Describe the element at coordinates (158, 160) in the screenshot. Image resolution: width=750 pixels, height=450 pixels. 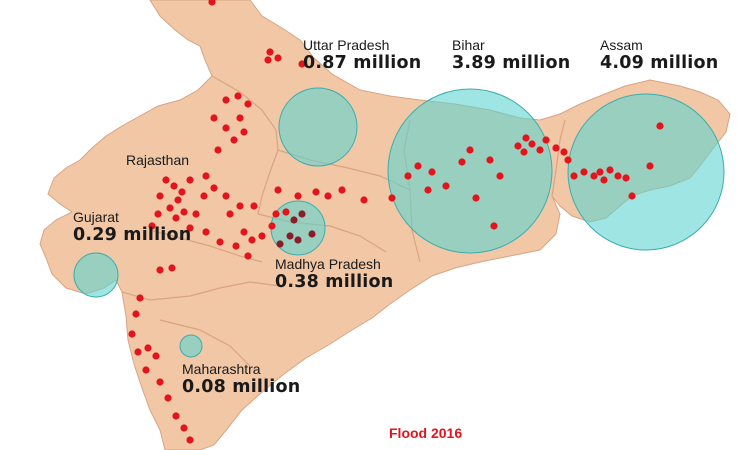
I see `state-name: Rajasthan` at that location.